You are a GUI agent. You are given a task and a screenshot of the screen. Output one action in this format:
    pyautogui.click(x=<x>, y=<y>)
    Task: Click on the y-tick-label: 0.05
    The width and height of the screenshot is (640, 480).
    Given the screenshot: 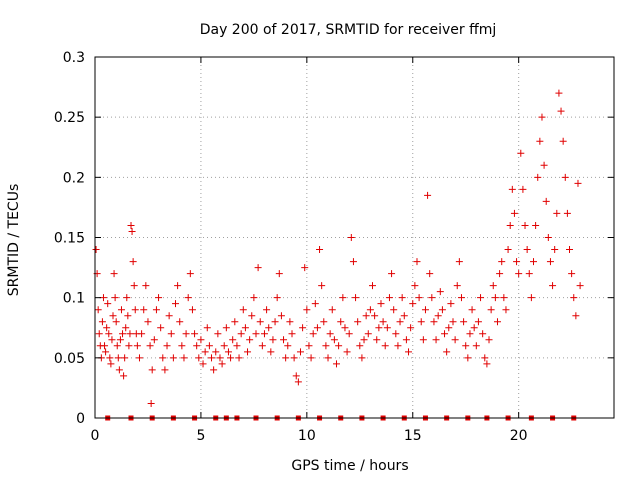 What is the action you would take?
    pyautogui.click(x=69, y=359)
    